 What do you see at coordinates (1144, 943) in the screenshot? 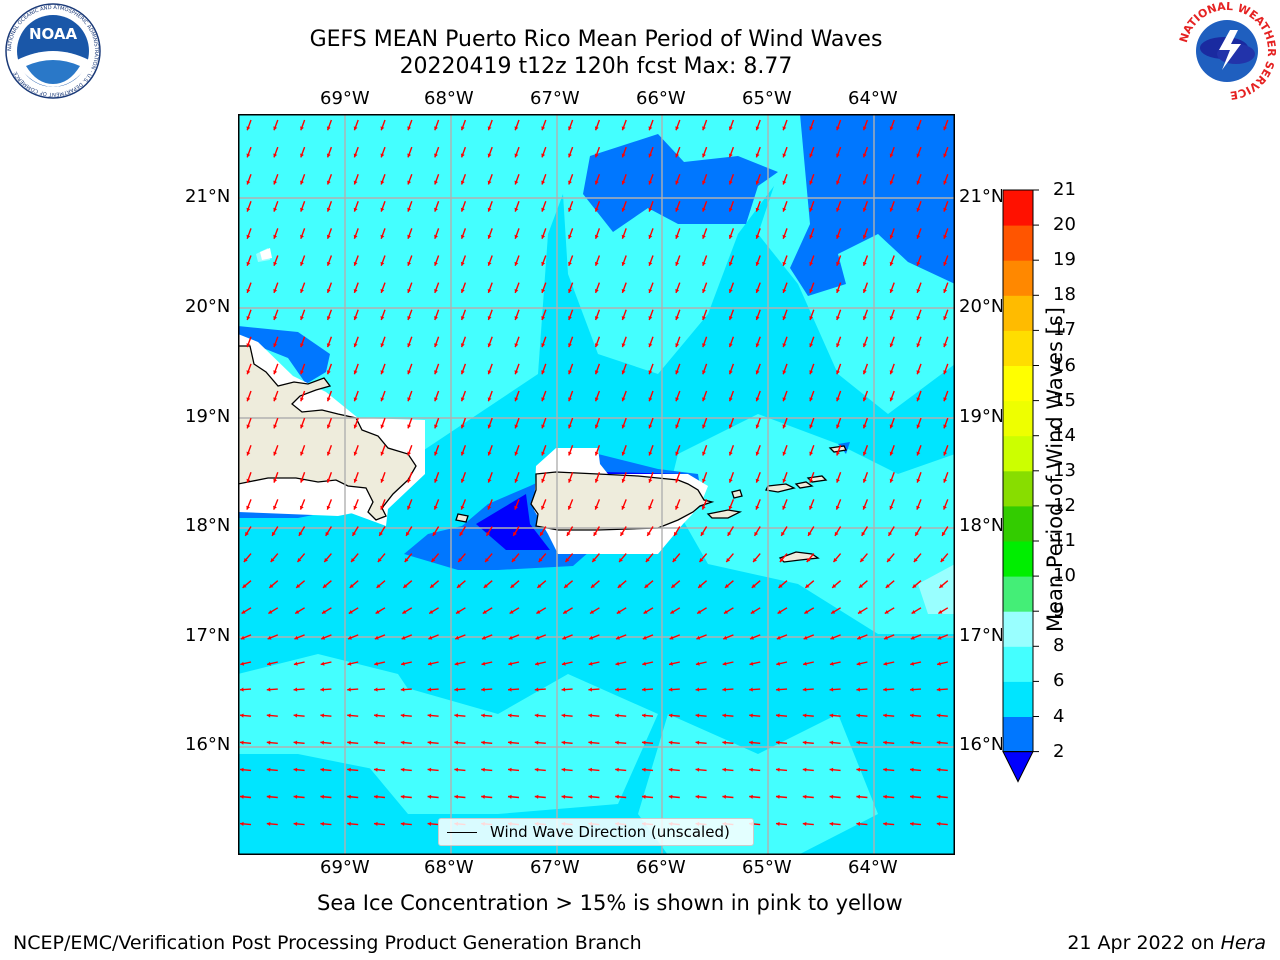
I see `footer-date: 21 Apr 2022 on` at bounding box center [1144, 943].